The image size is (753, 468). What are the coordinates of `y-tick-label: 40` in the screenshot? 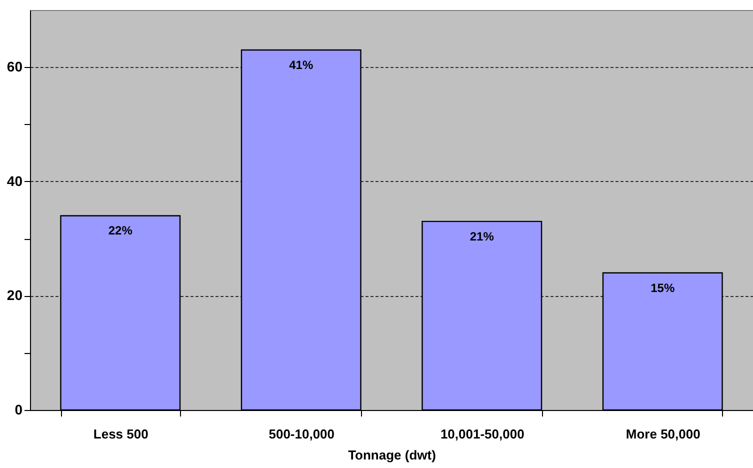 It's located at (14, 180).